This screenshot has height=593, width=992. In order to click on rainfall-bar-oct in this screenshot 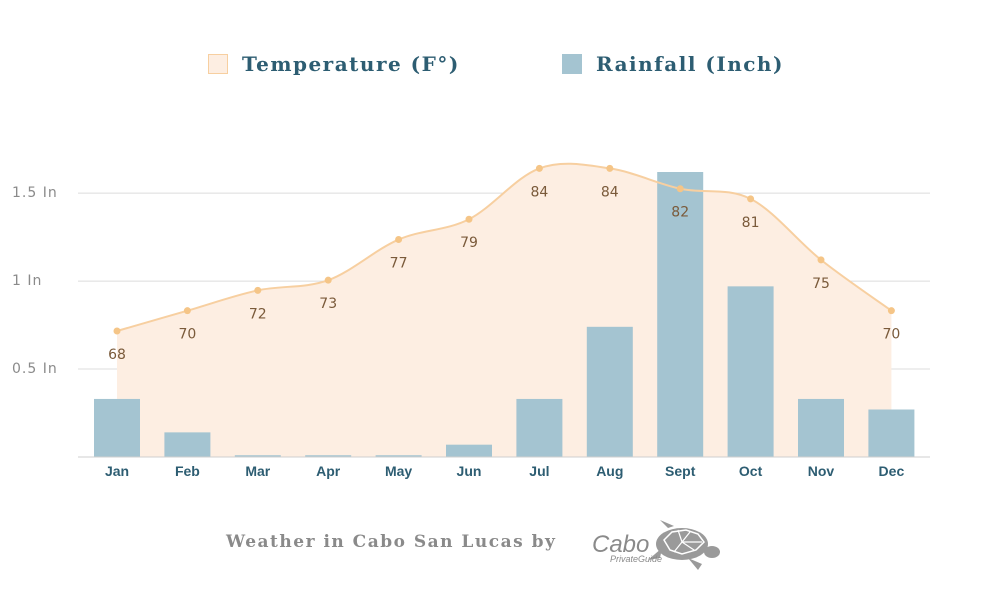, I will do `click(750, 371)`.